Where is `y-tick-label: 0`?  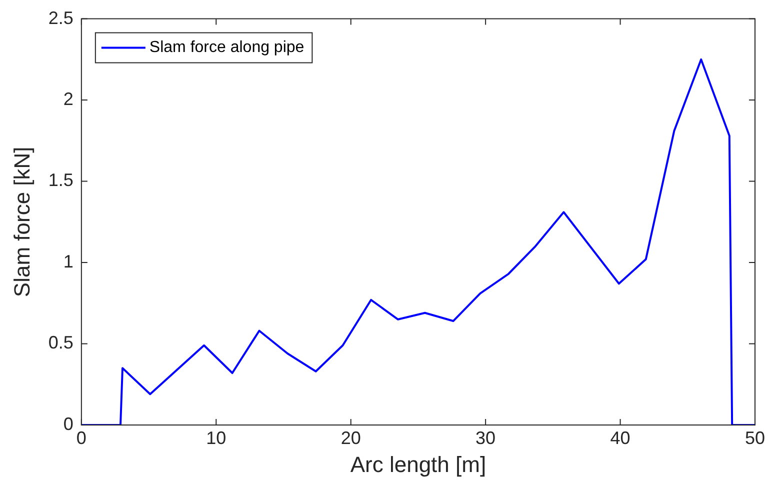 y-tick-label: 0 is located at coordinates (68, 424).